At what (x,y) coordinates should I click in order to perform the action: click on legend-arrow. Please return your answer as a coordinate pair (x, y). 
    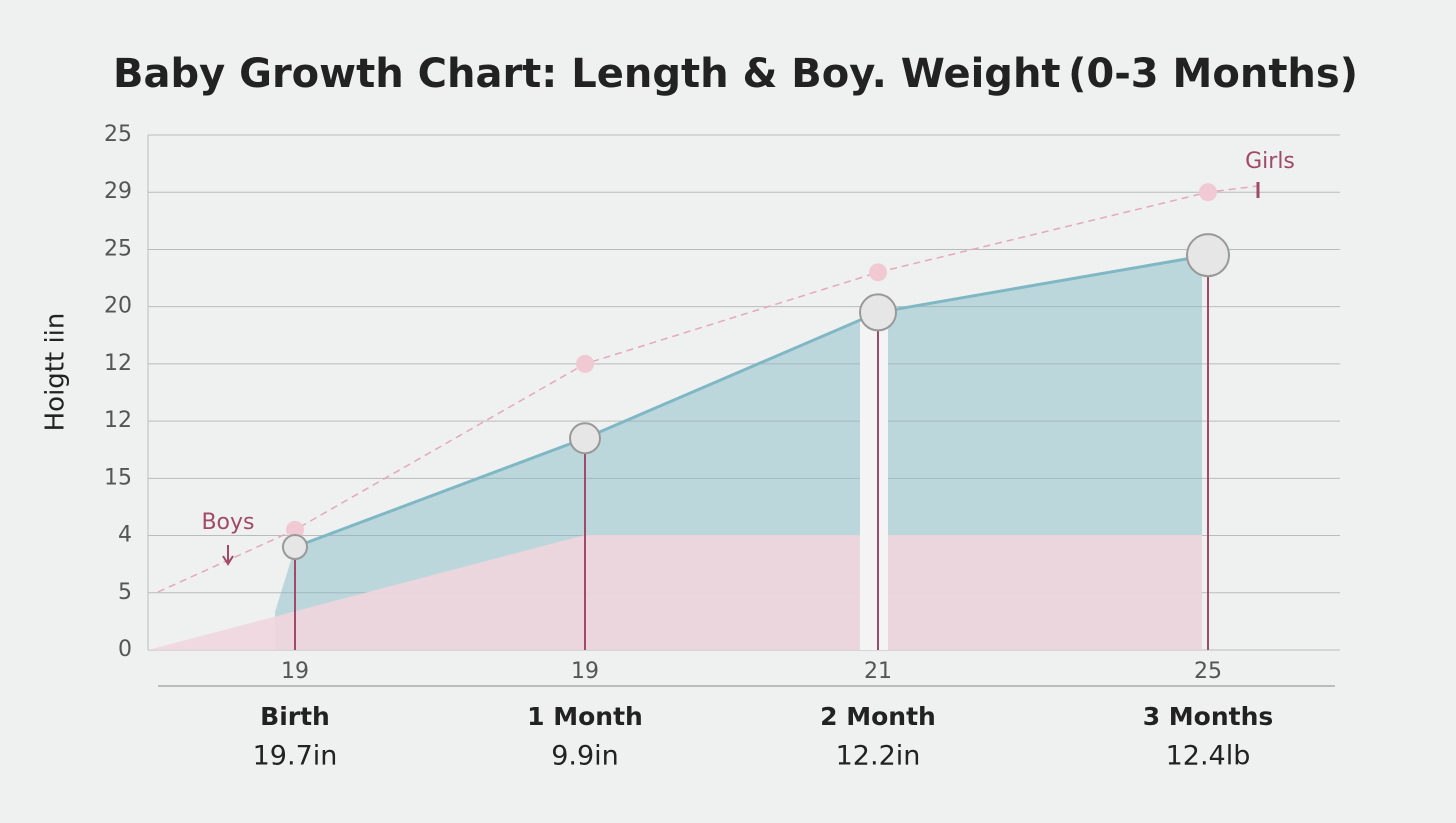
    Looking at the image, I should click on (228, 555).